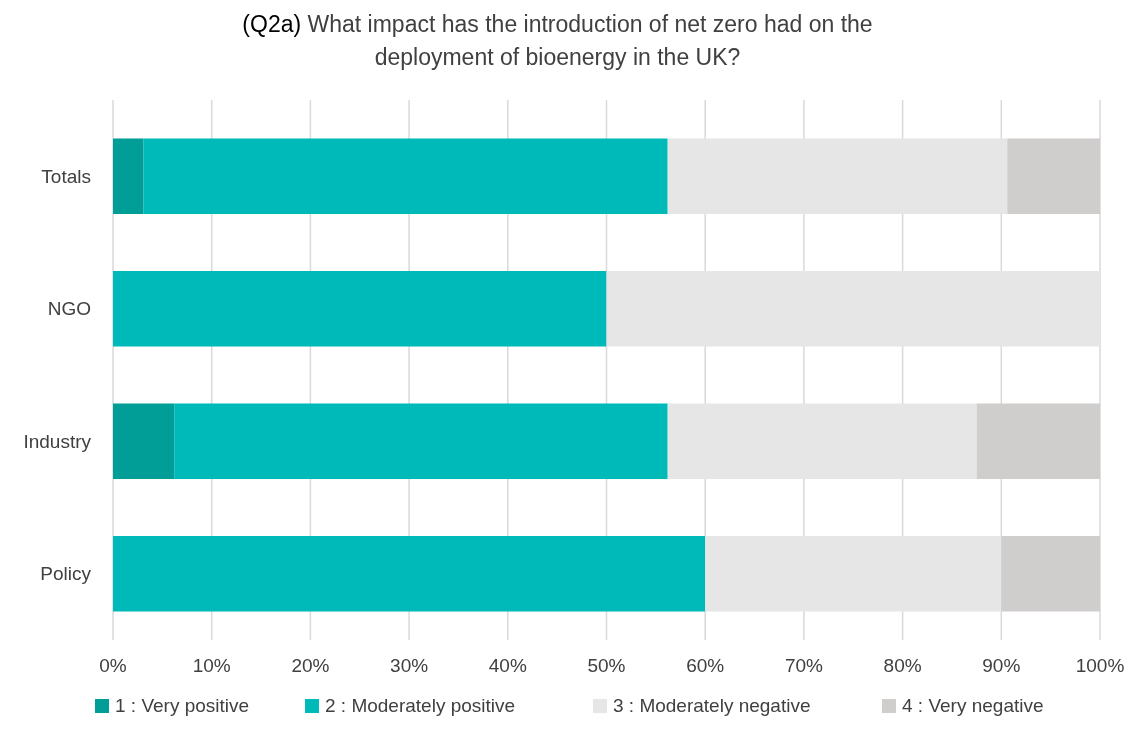  What do you see at coordinates (66, 574) in the screenshot?
I see `y-tick-label: Policy` at bounding box center [66, 574].